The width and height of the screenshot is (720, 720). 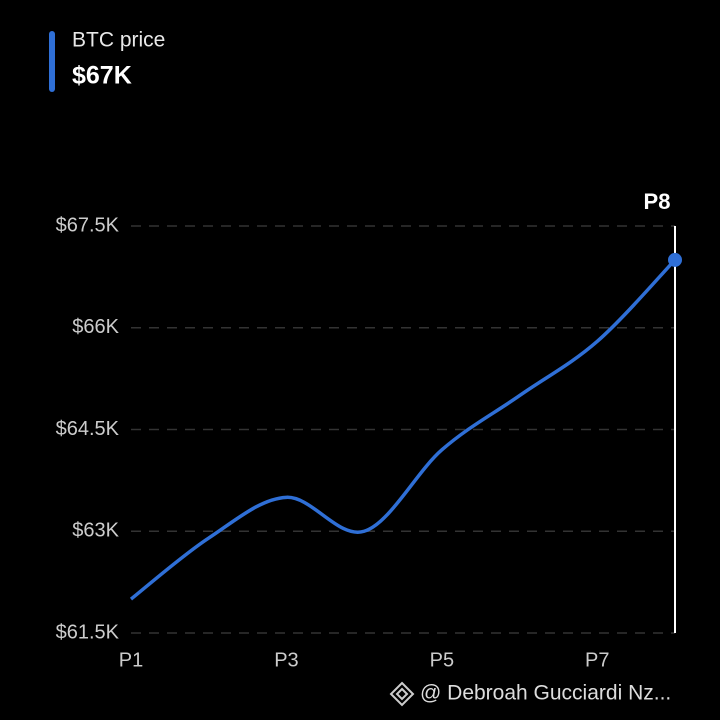 What do you see at coordinates (95, 327) in the screenshot?
I see `y-tick-label: $66K` at bounding box center [95, 327].